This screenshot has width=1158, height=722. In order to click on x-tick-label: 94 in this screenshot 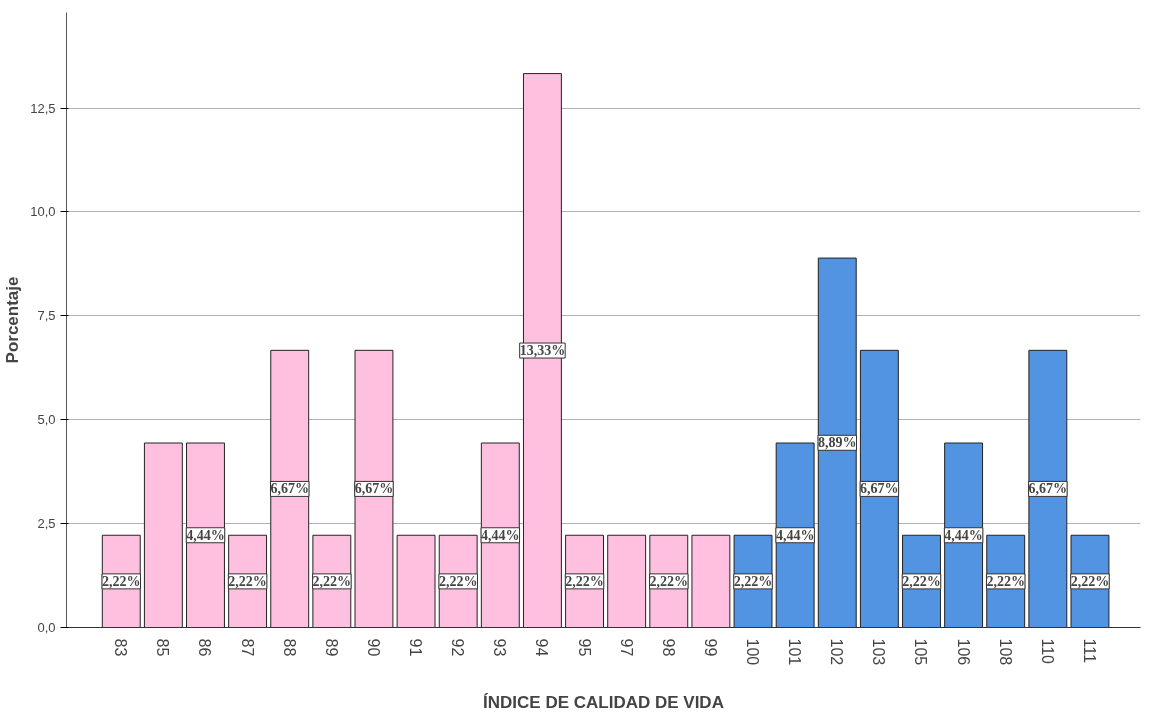, I will do `click(542, 647)`.